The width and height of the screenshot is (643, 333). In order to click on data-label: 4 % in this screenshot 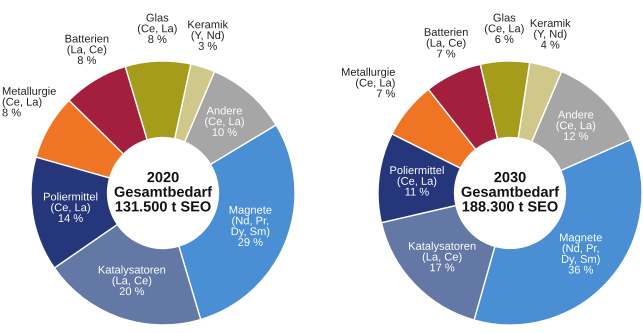, I will do `click(550, 44)`.